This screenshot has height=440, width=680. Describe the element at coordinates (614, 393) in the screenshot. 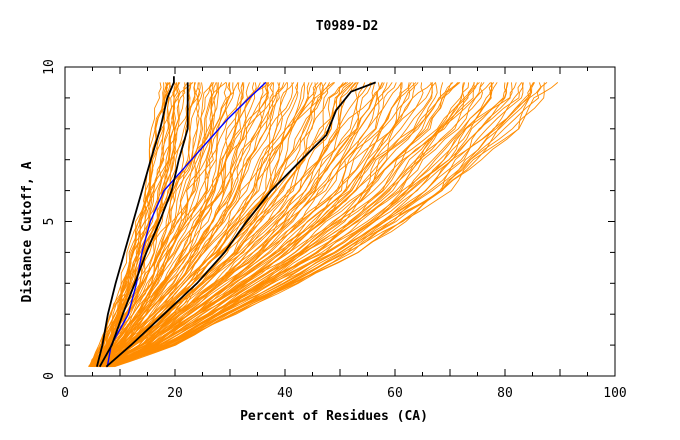

I see `x-tick-label: 100` at that location.